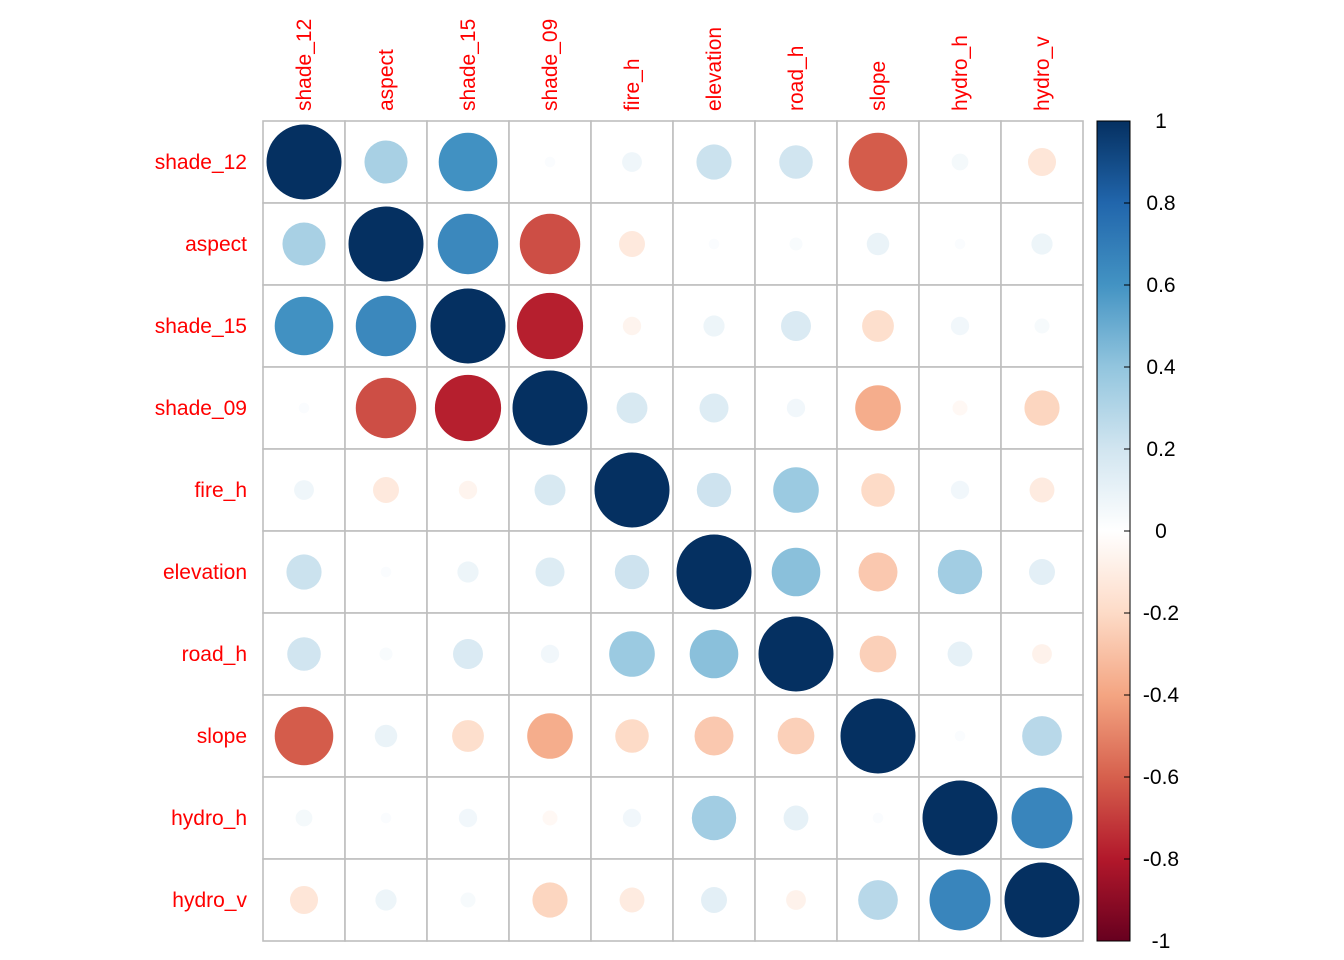  Describe the element at coordinates (714, 736) in the screenshot. I see `corr-circle-slope-elevation` at that location.